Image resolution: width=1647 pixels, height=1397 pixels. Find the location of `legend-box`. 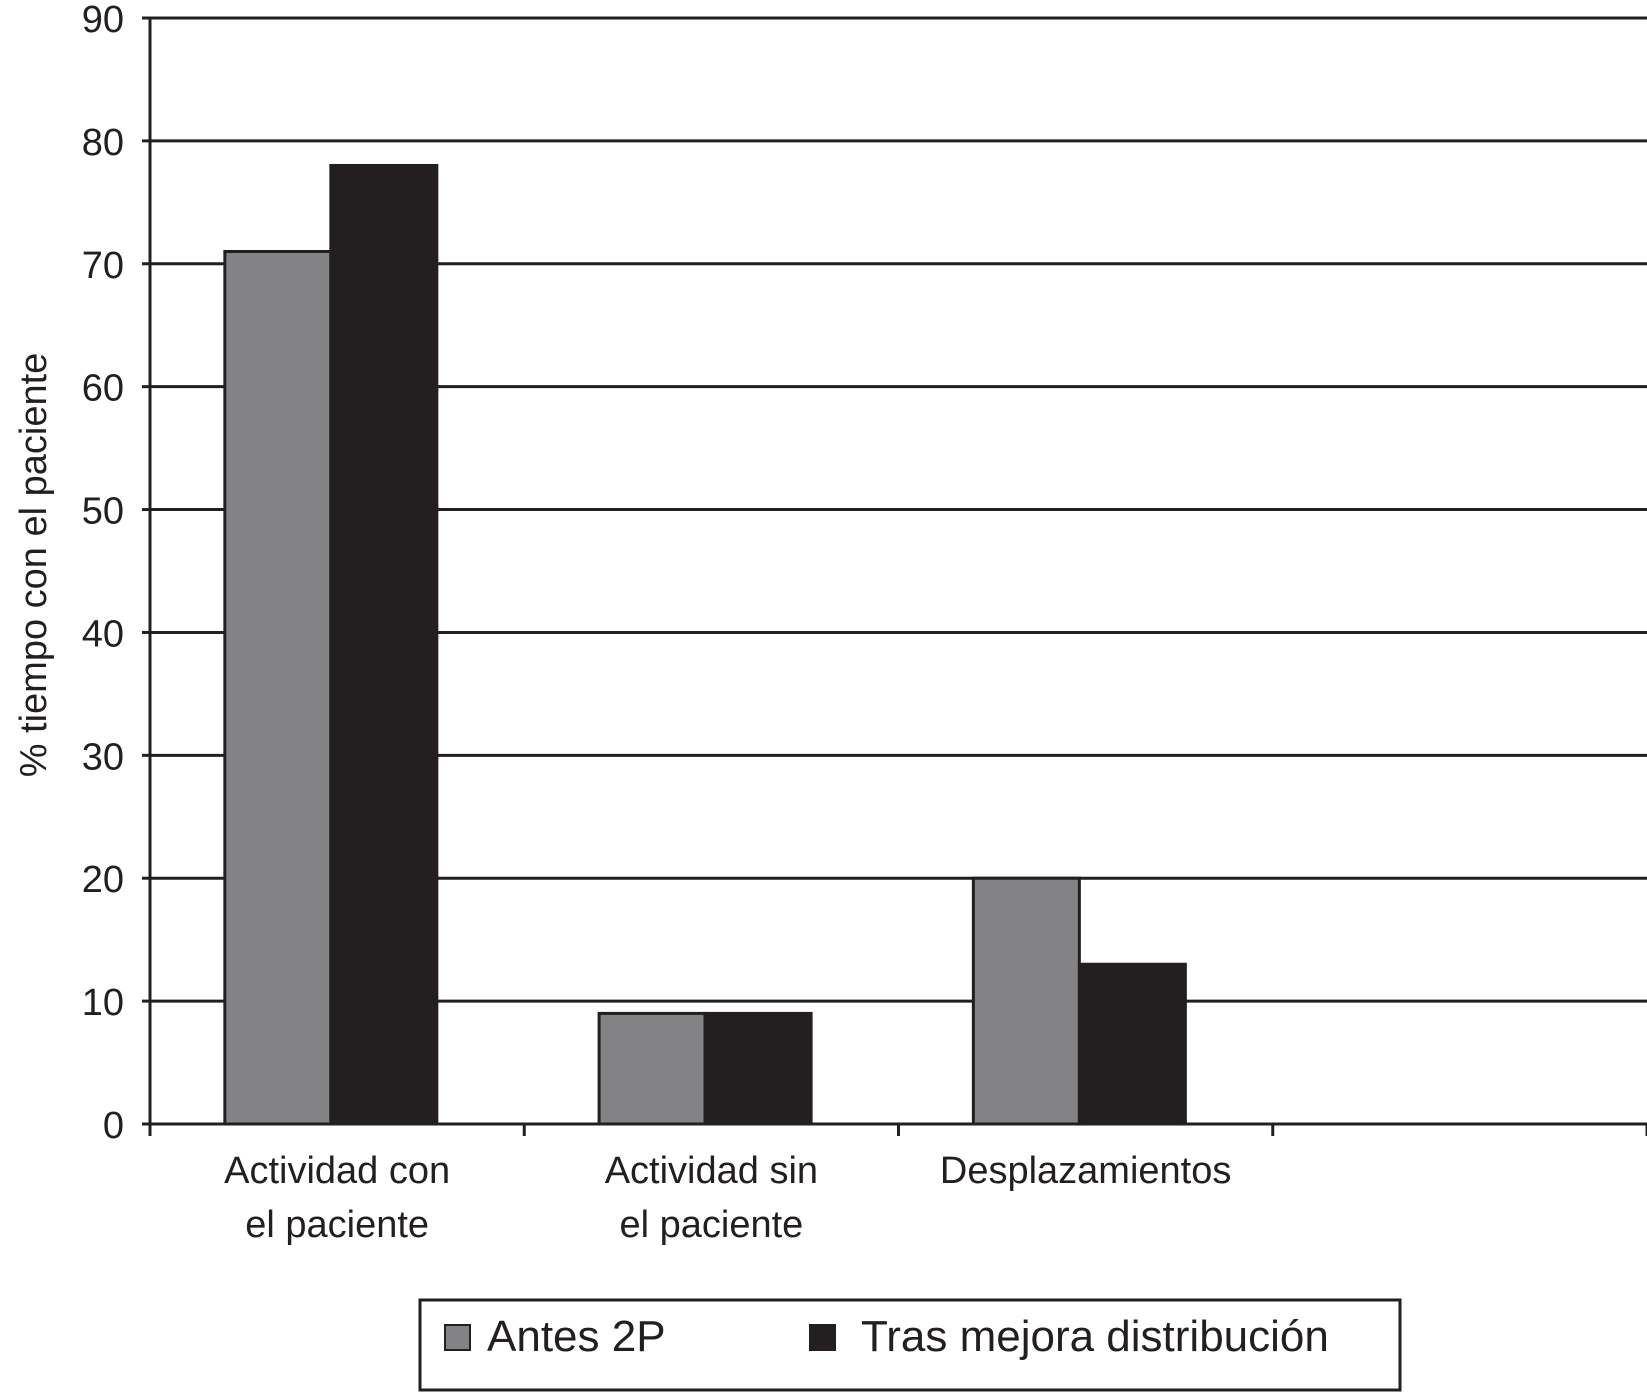

legend-box is located at coordinates (910, 1345).